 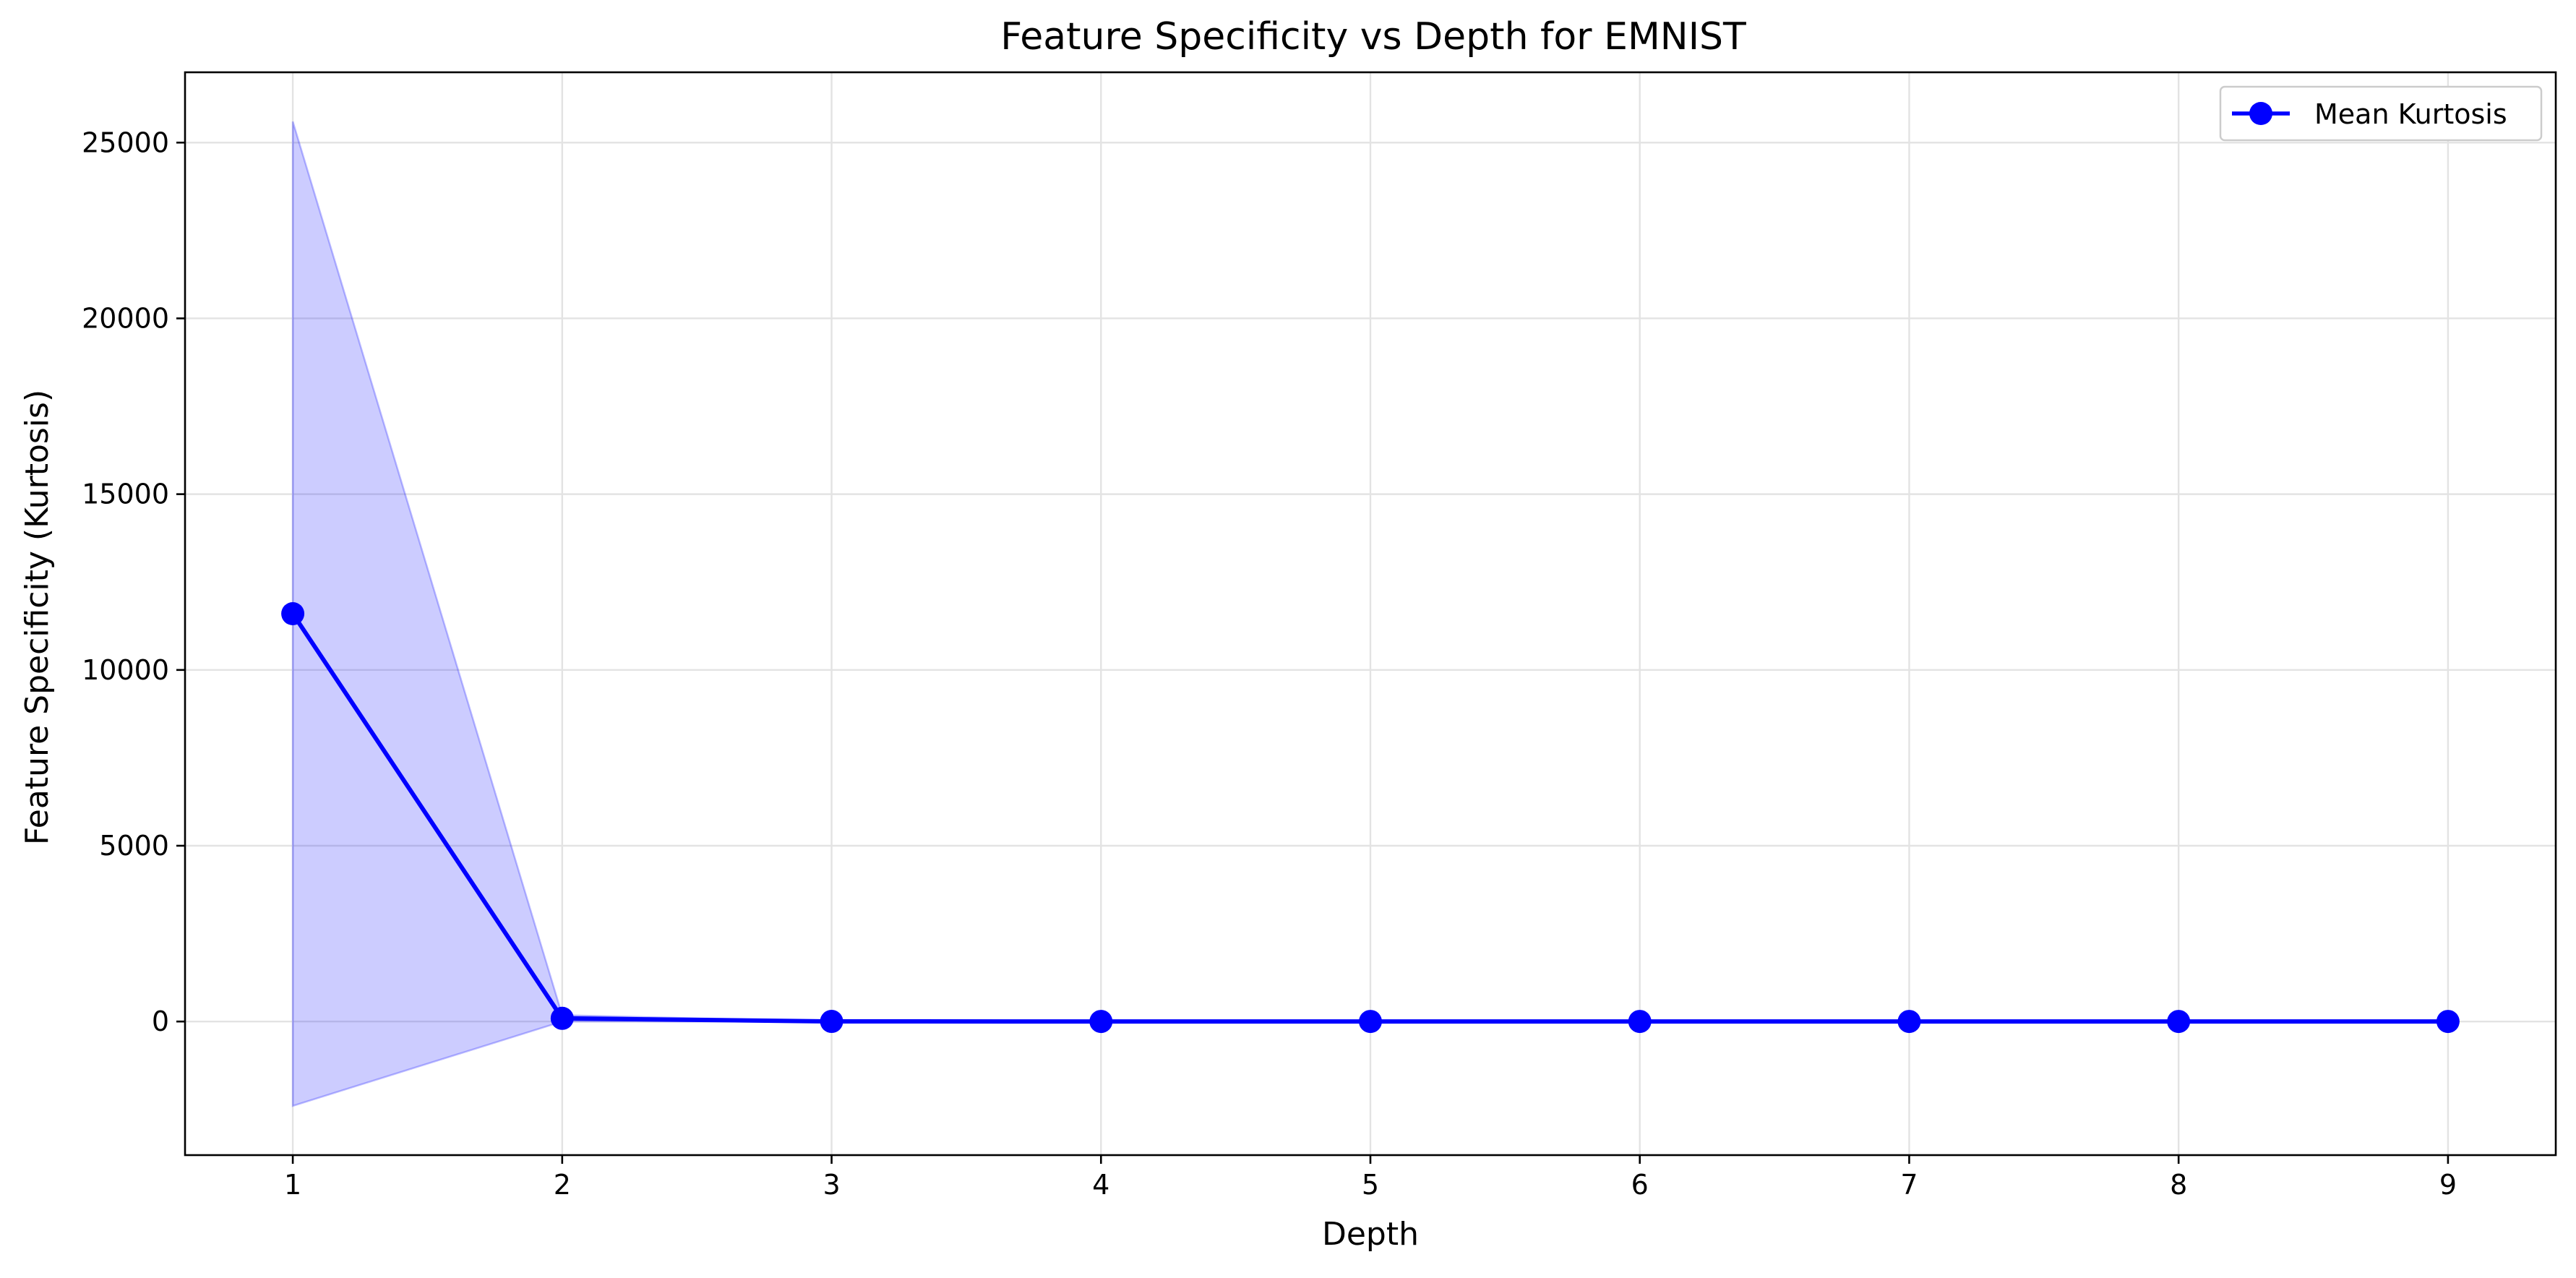 I want to click on y-tick-label: 10000, so click(x=126, y=670).